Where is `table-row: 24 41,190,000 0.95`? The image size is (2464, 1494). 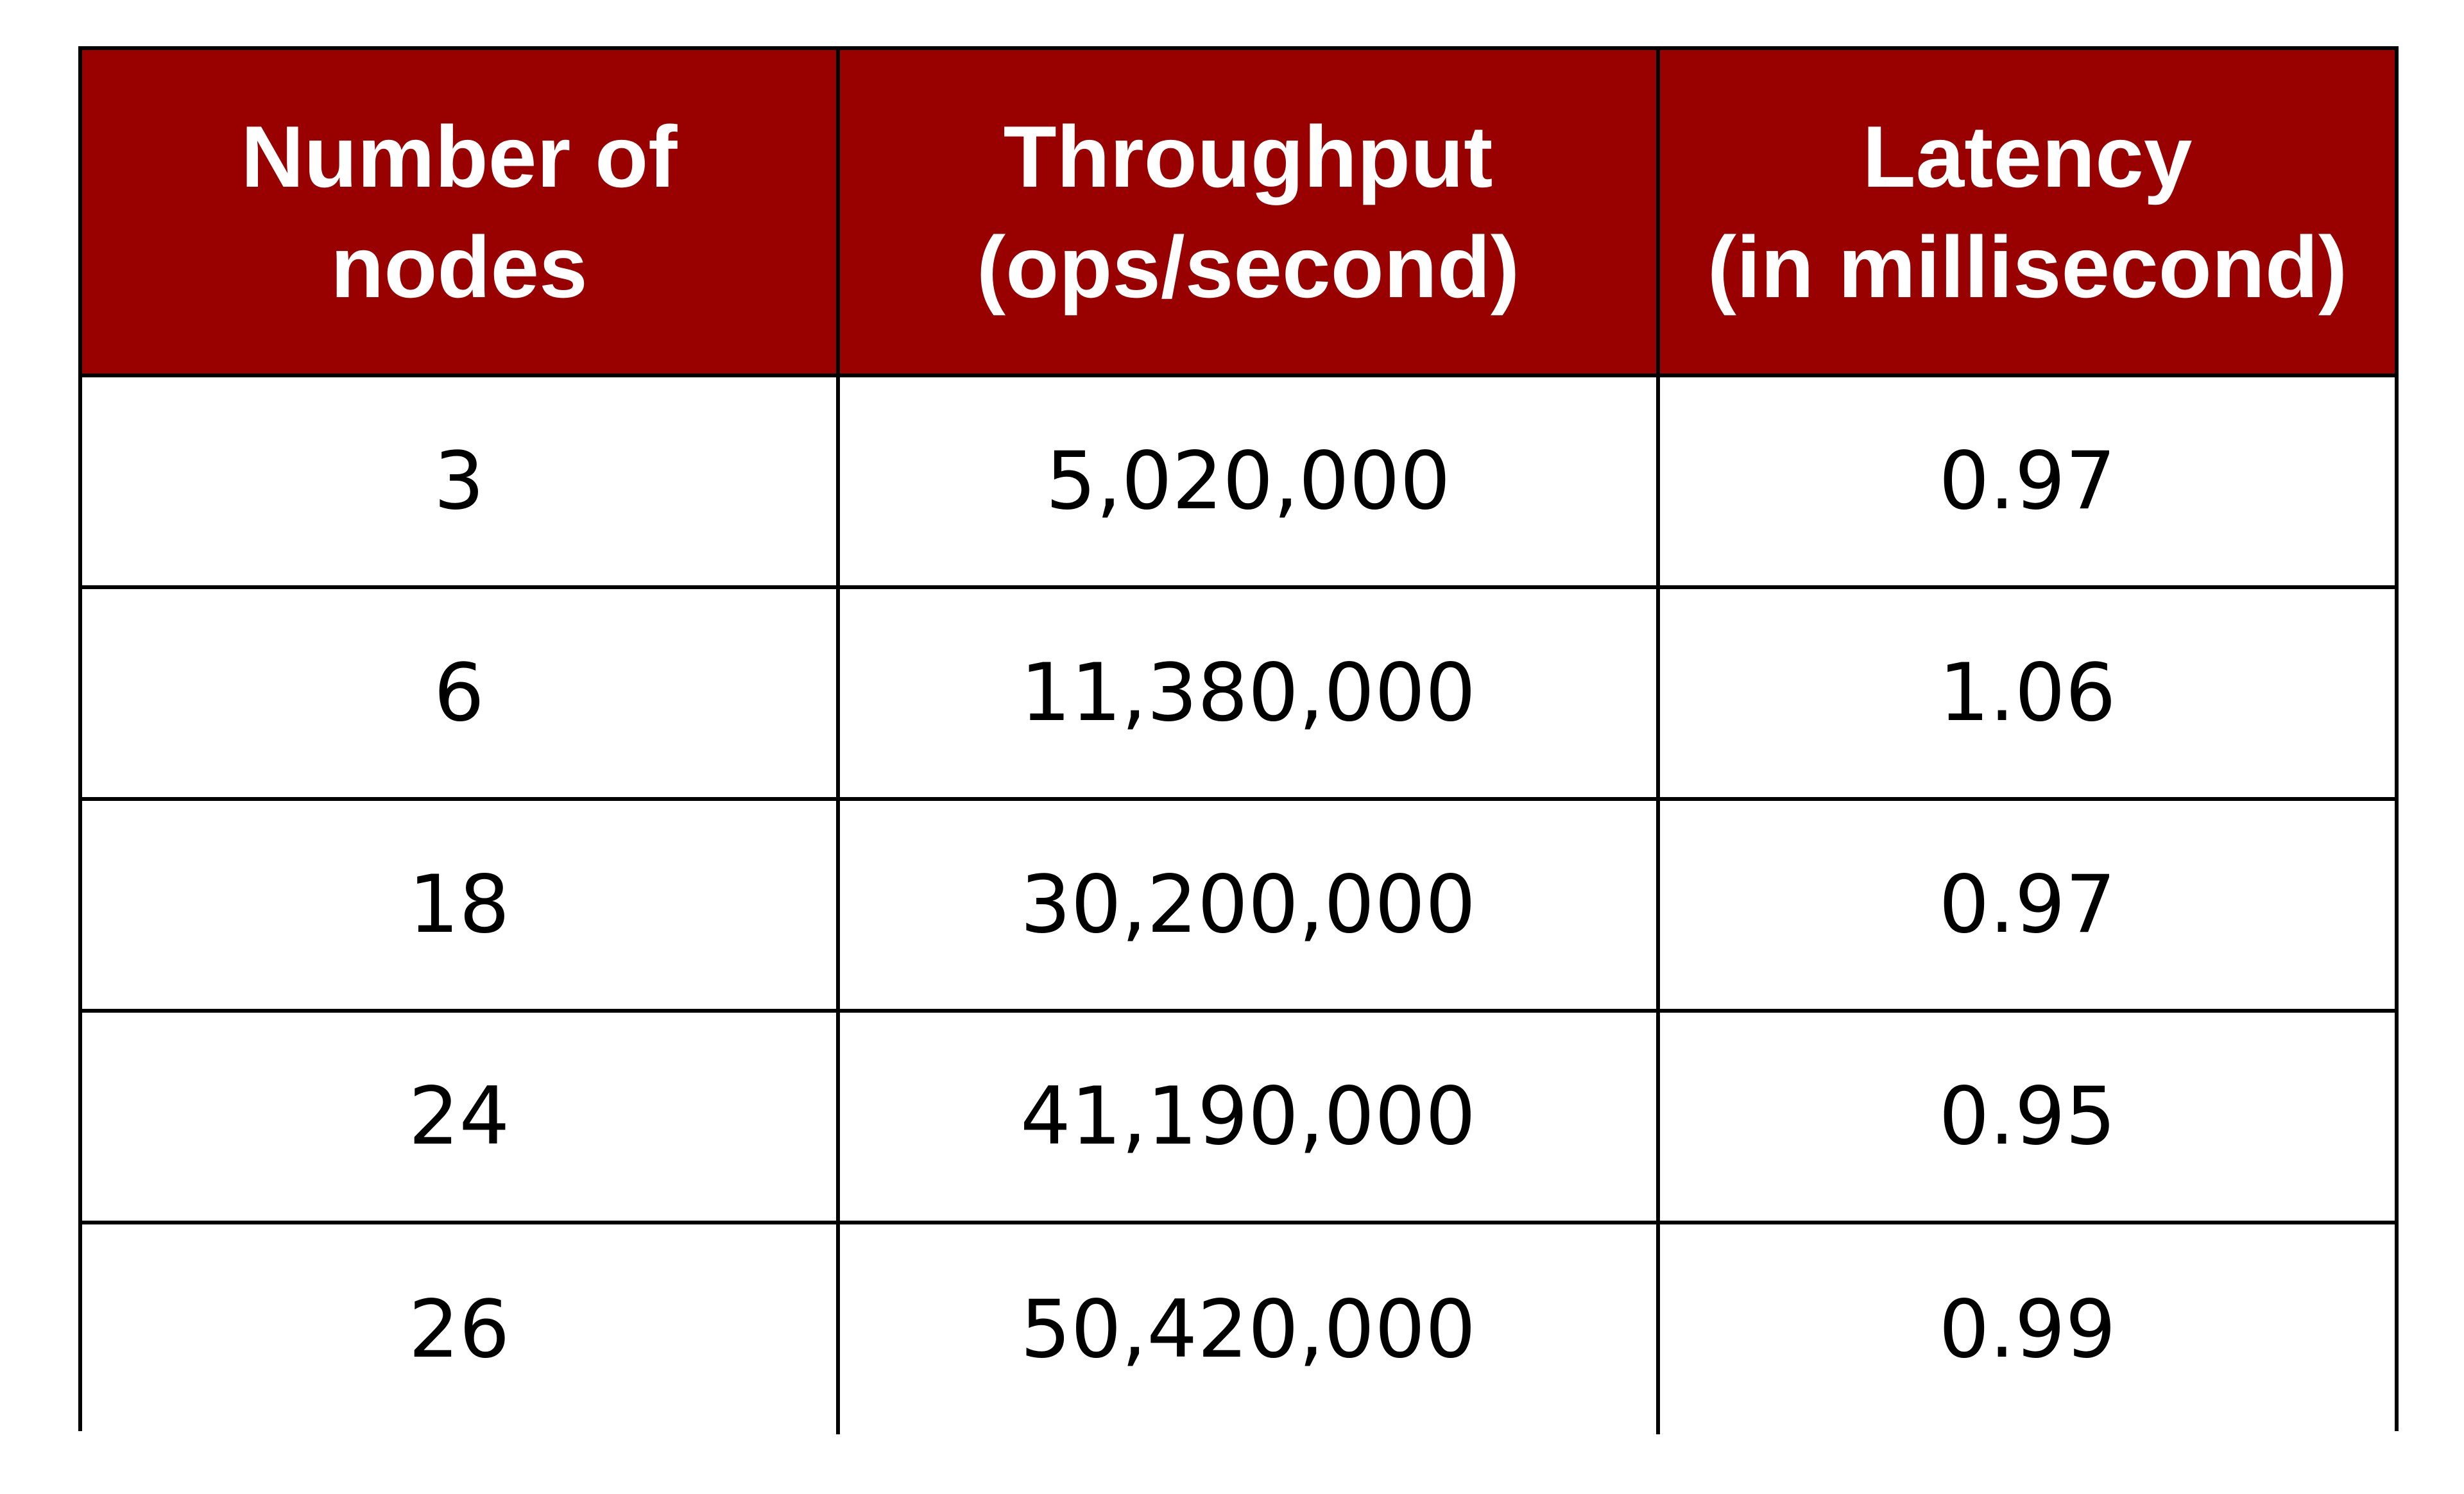 table-row: 24 41,190,000 0.95 is located at coordinates (1238, 1117).